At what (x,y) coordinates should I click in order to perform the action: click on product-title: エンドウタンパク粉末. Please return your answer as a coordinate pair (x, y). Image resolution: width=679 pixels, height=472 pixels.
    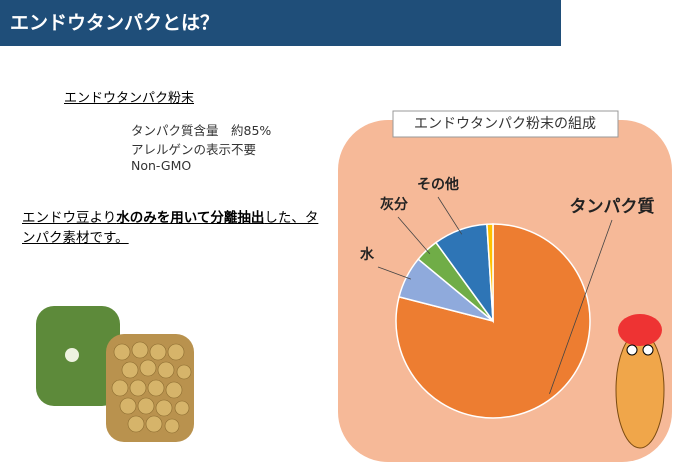
    Looking at the image, I should click on (129, 98).